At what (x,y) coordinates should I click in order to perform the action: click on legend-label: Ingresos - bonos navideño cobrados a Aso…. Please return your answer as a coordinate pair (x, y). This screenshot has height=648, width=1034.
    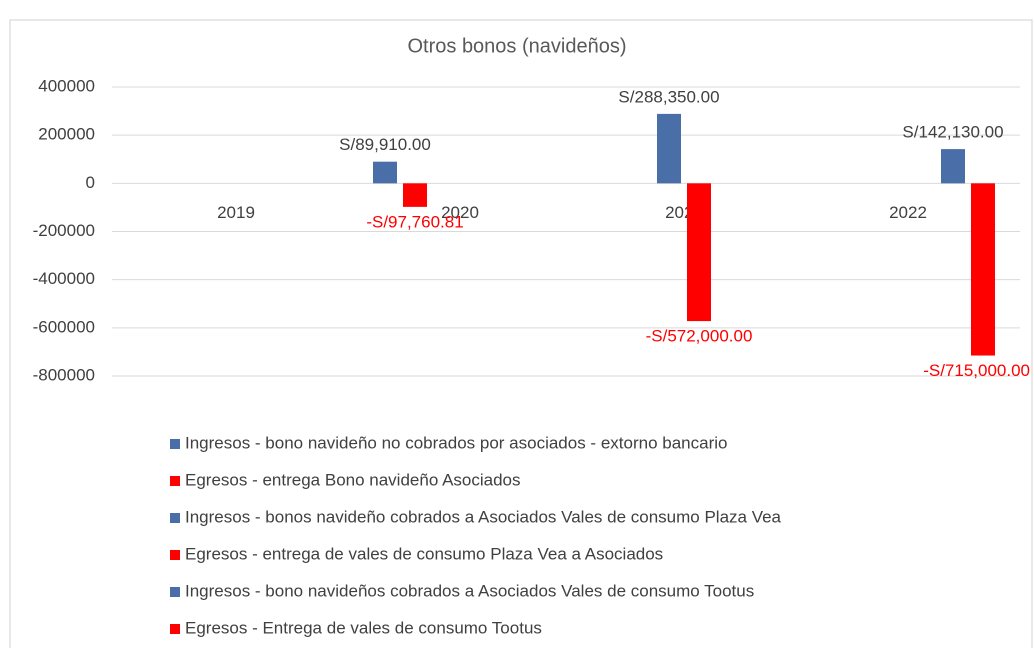
    Looking at the image, I should click on (483, 516).